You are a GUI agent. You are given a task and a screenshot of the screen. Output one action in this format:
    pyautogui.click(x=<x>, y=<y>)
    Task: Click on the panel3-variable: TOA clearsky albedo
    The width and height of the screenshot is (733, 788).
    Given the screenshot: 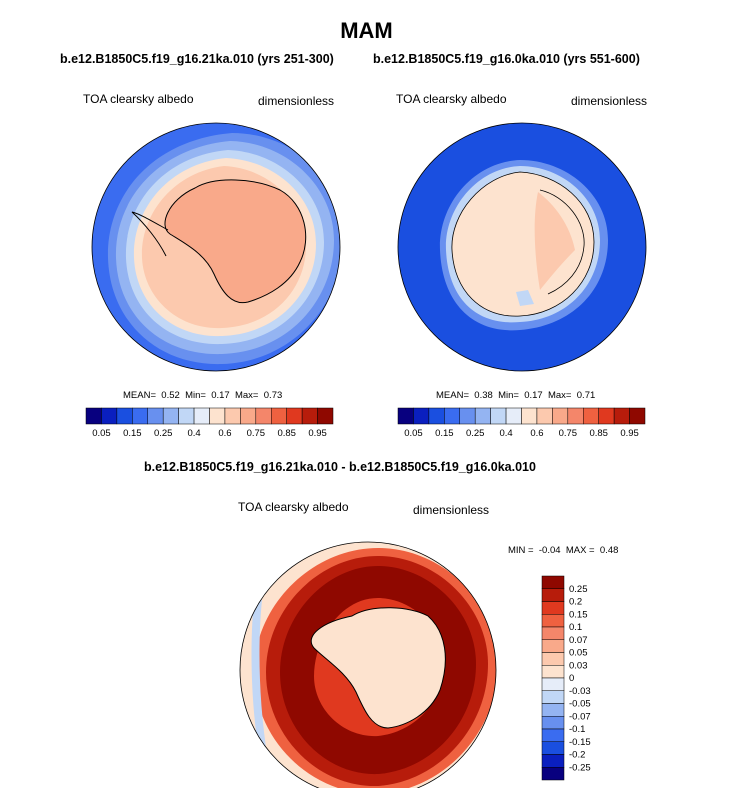 What is the action you would take?
    pyautogui.click(x=293, y=507)
    